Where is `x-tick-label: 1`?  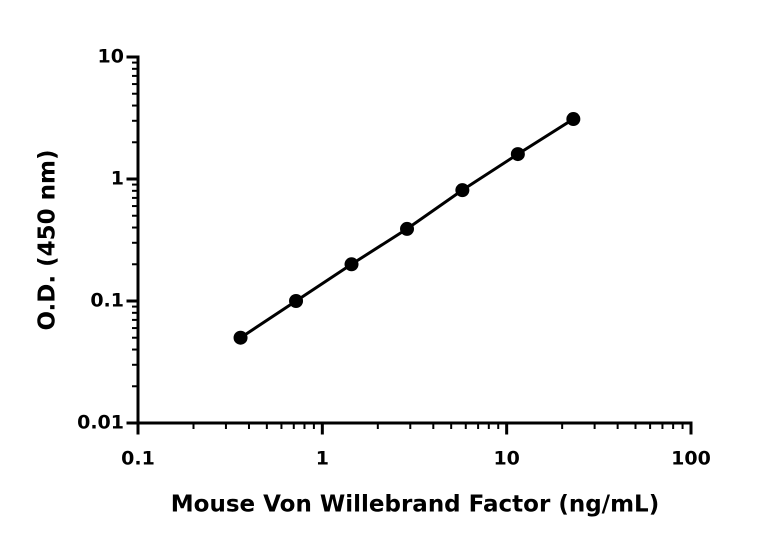 x-tick-label: 1 is located at coordinates (322, 459).